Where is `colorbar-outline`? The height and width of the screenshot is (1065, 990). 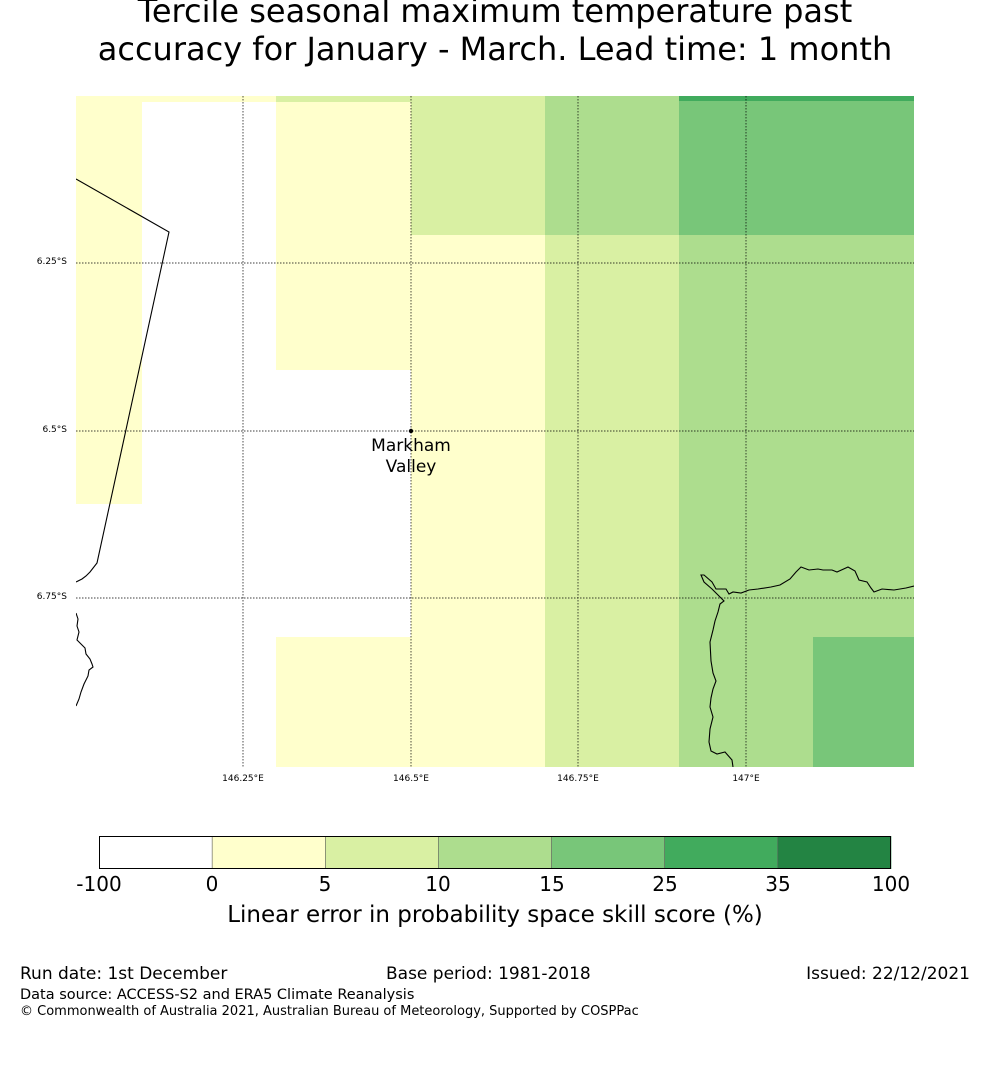 colorbar-outline is located at coordinates (495, 852).